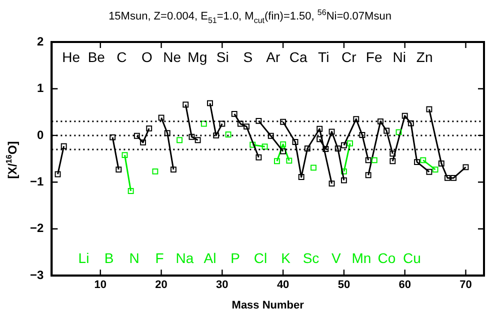  Describe the element at coordinates (222, 57) in the screenshot. I see `annotation: Si` at that location.